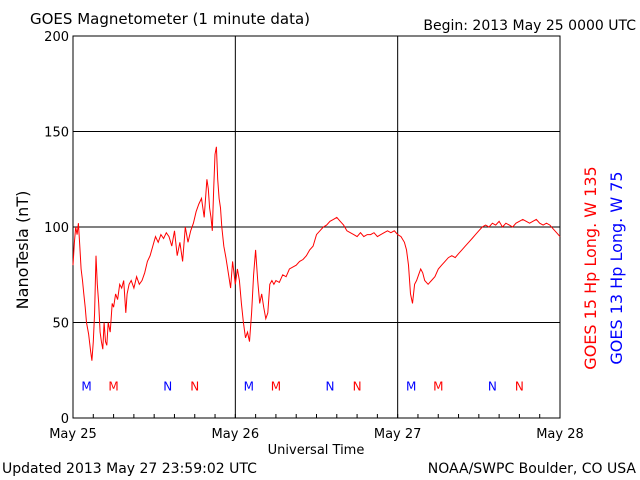 This screenshot has height=480, width=640. What do you see at coordinates (590, 267) in the screenshot?
I see `legend-entry: GOES 15 Hp Long. W 135` at bounding box center [590, 267].